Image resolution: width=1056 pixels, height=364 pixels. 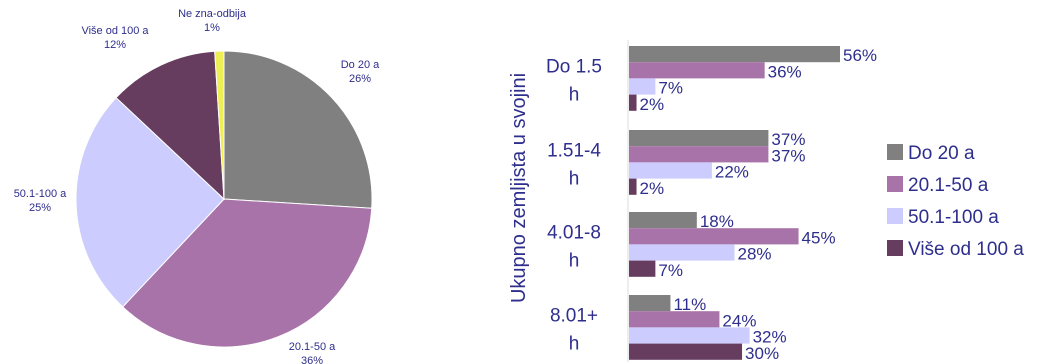 I want to click on legend-label: 20.1-50 a, so click(x=948, y=185).